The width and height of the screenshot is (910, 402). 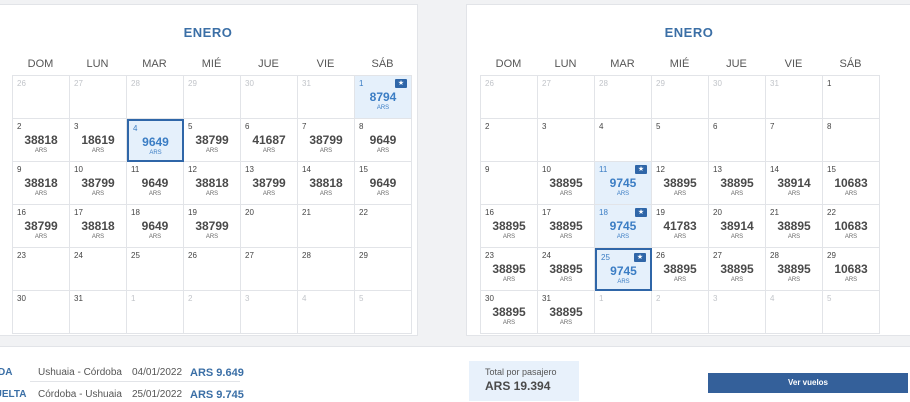 I want to click on day-cell: 15 10683 ARS, so click(x=851, y=183).